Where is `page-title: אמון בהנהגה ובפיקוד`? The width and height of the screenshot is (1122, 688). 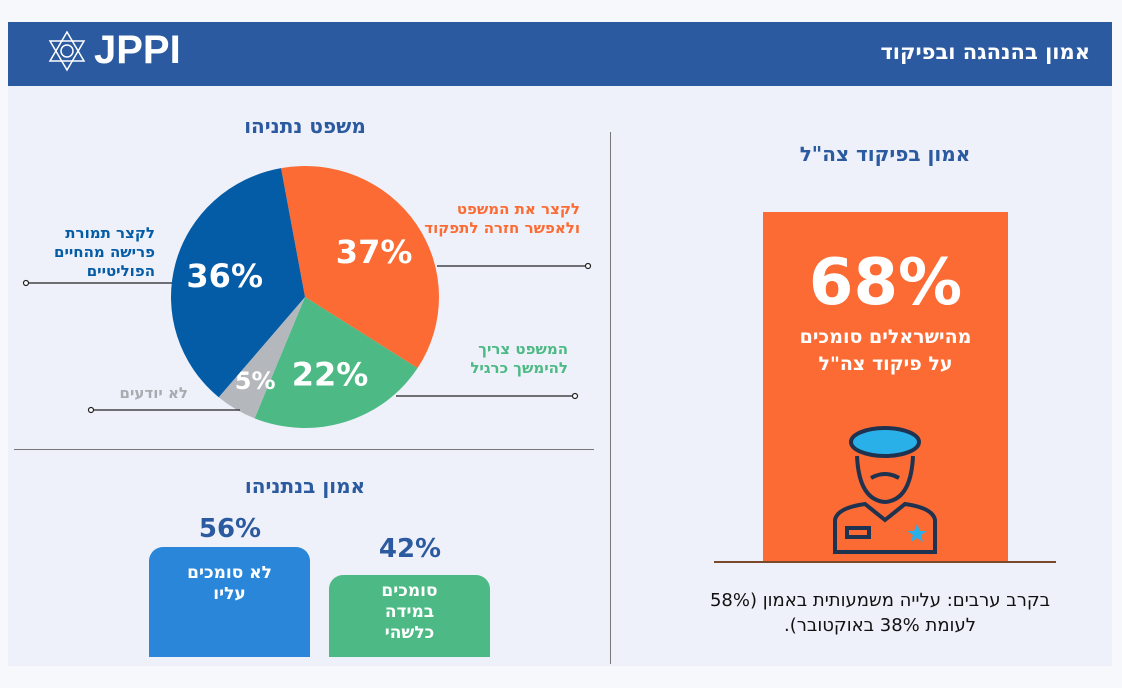
page-title: אמון בהנהגה ובפיקוד is located at coordinates (985, 52).